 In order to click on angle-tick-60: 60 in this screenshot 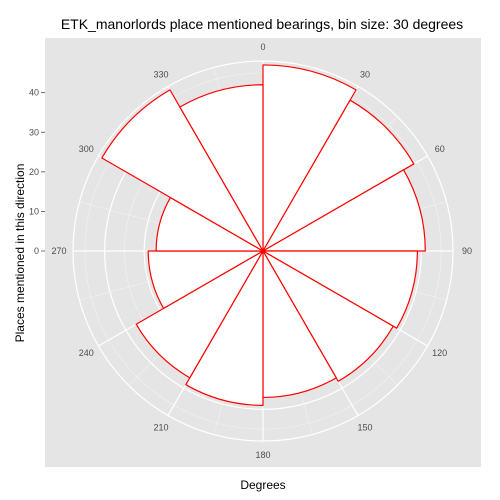, I will do `click(440, 149)`.